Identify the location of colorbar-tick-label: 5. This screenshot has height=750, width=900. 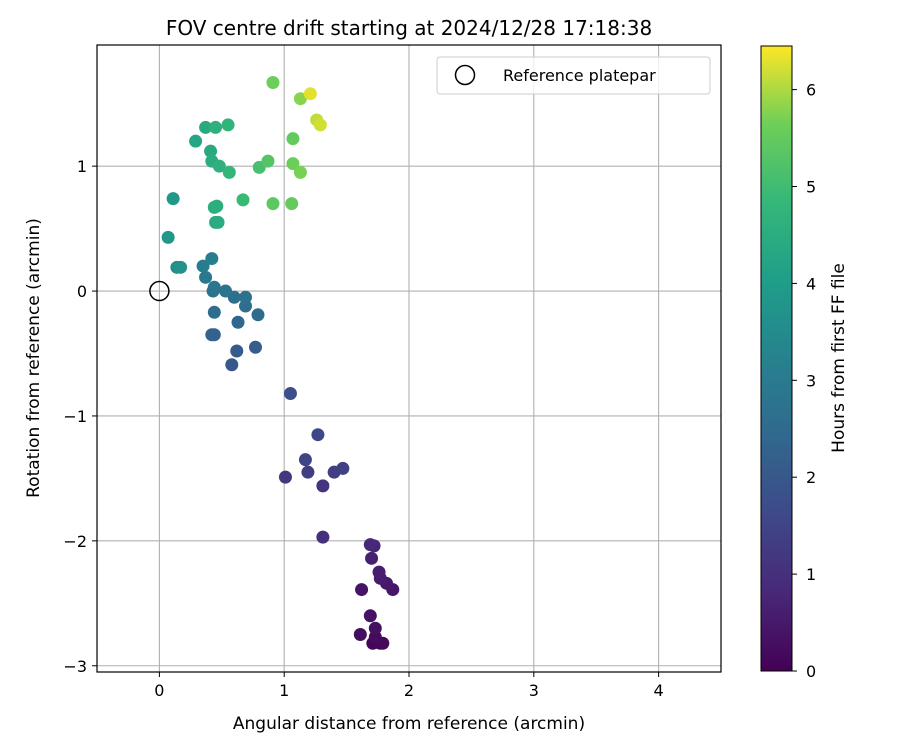
(811, 187).